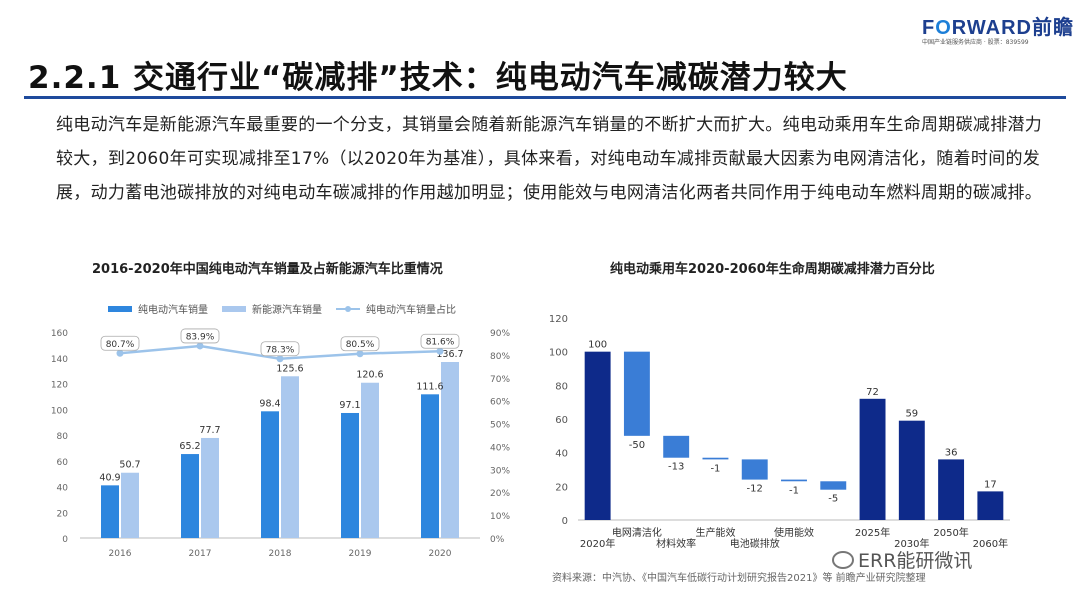  I want to click on nev-value-label: 50.7, so click(129, 465).